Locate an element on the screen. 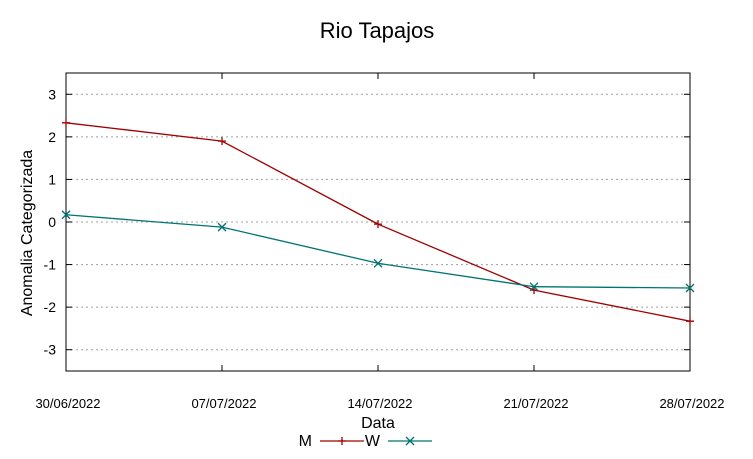 The image size is (753, 459). y-tick-label: 1 is located at coordinates (52, 179).